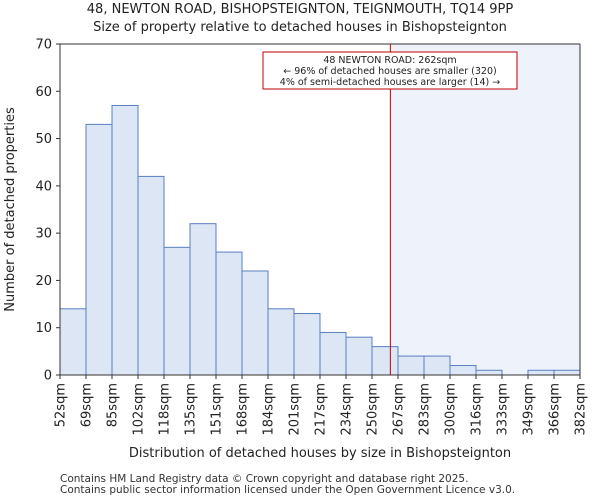 The height and width of the screenshot is (500, 600). Describe the element at coordinates (48, 376) in the screenshot. I see `y-tick-label: 0` at that location.